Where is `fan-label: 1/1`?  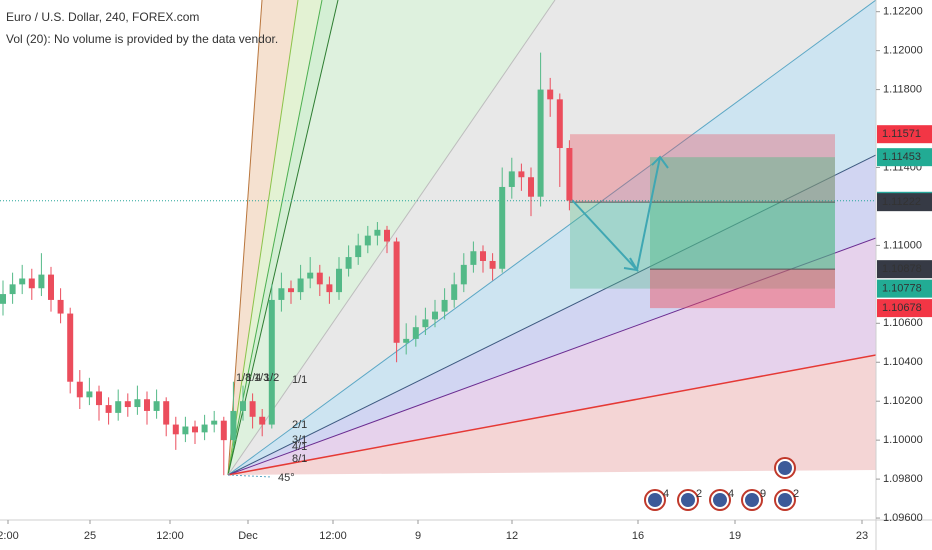 fan-label: 1/1 is located at coordinates (299, 380).